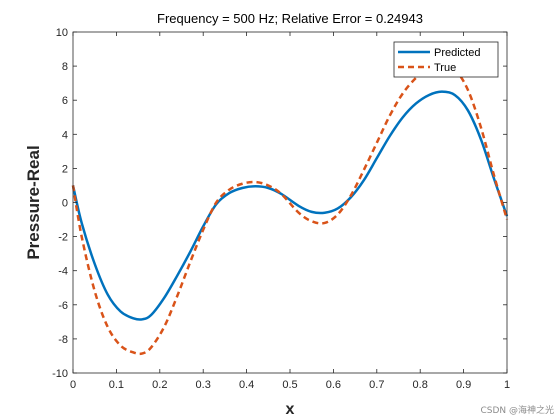  What do you see at coordinates (463, 385) in the screenshot?
I see `x-tick-label: 0.9` at bounding box center [463, 385].